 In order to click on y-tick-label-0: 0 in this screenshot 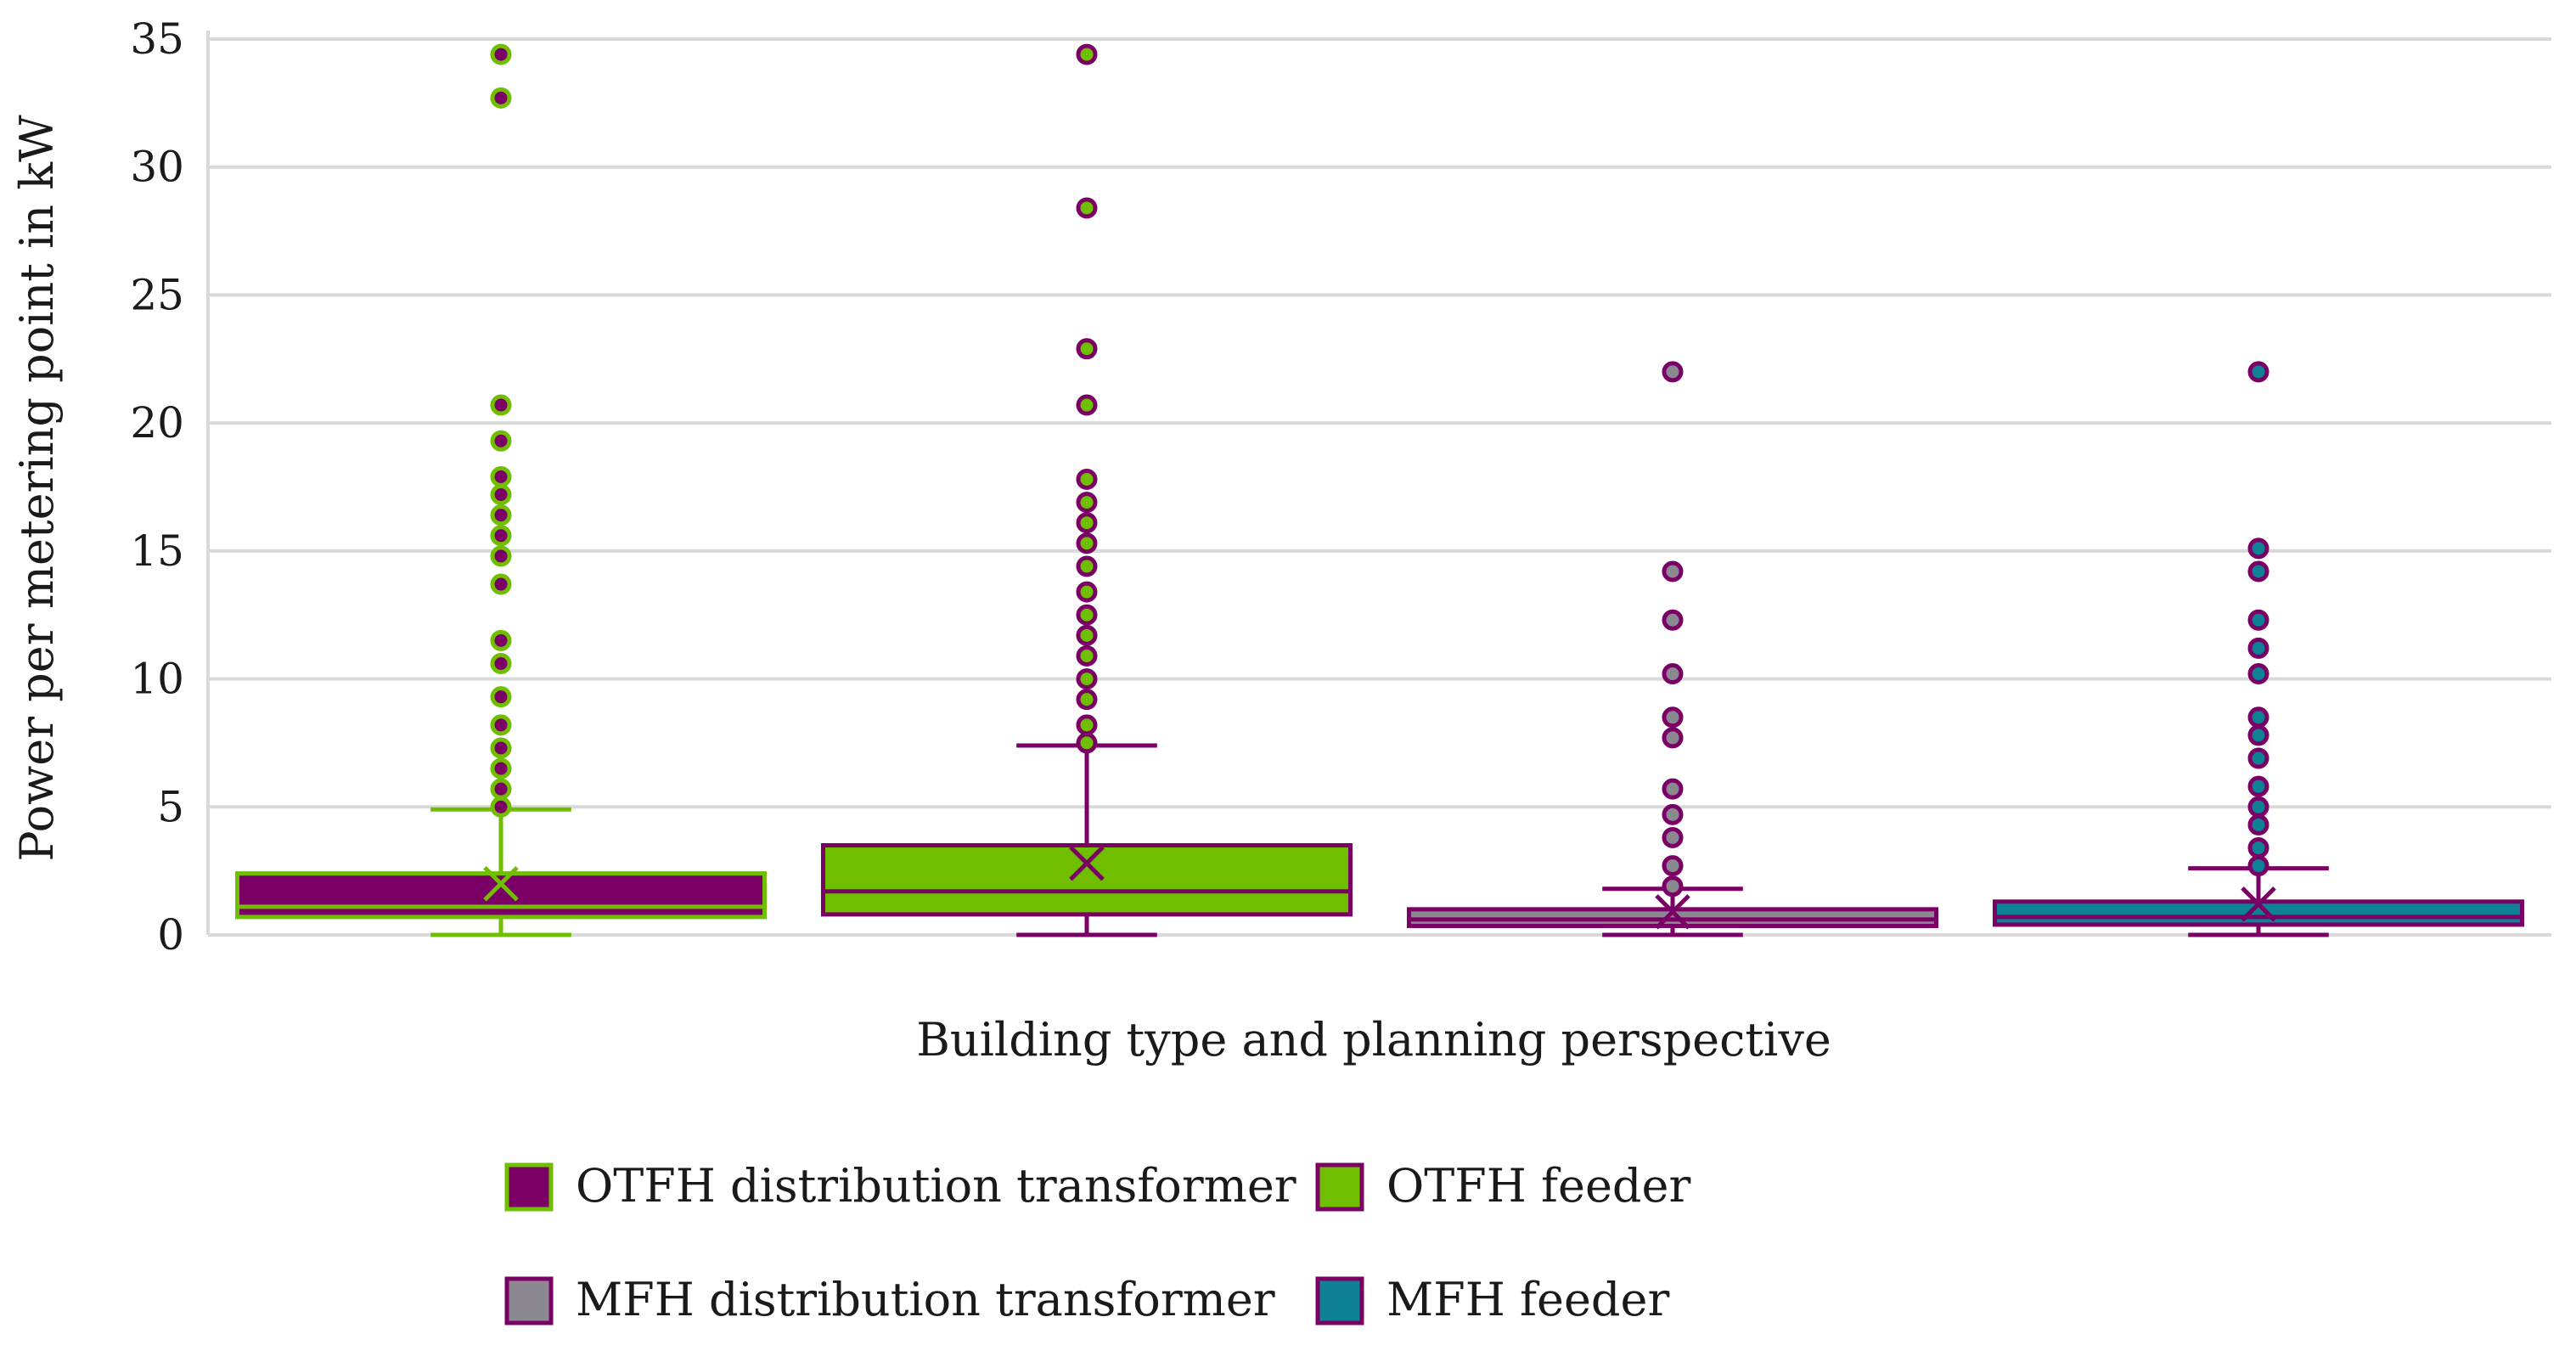, I will do `click(170, 935)`.